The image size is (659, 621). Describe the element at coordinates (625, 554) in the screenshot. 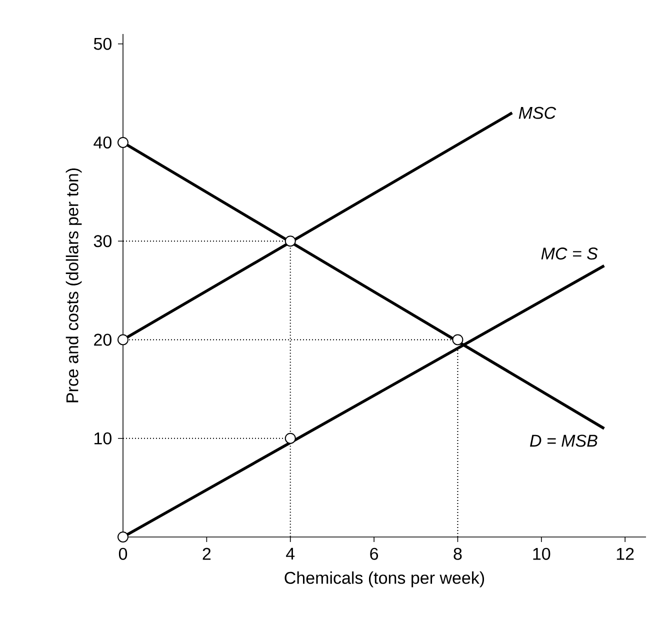

I see `x-tick-label: 12` at that location.